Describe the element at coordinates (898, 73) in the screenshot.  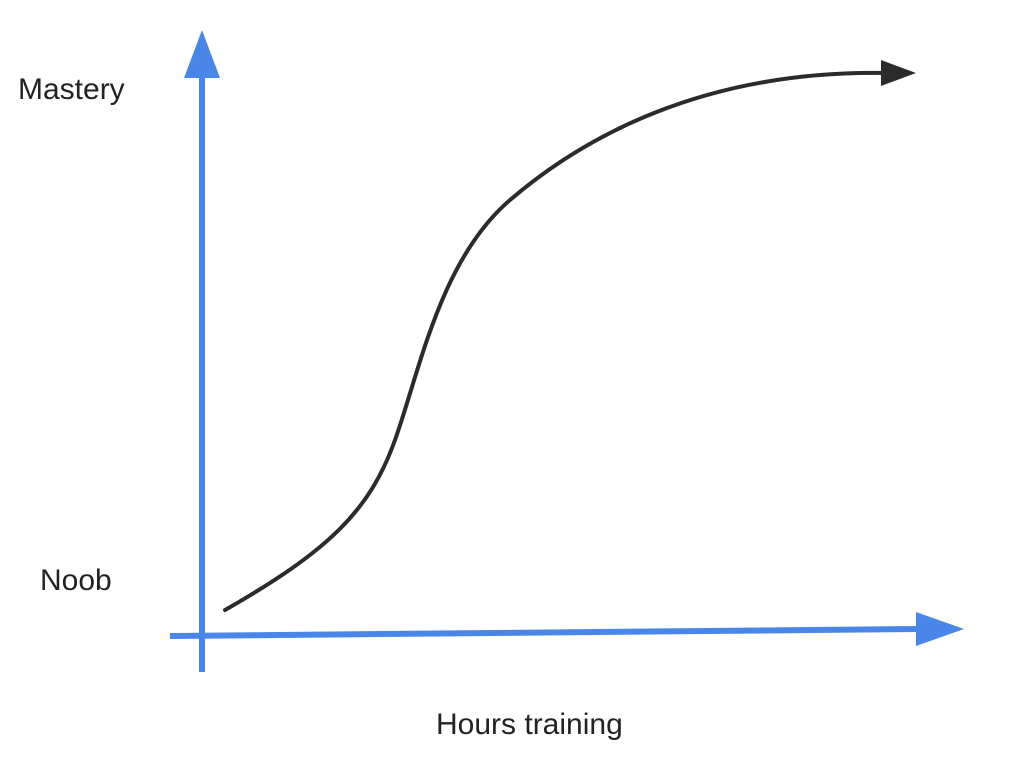
I see `curve-arrowhead` at that location.